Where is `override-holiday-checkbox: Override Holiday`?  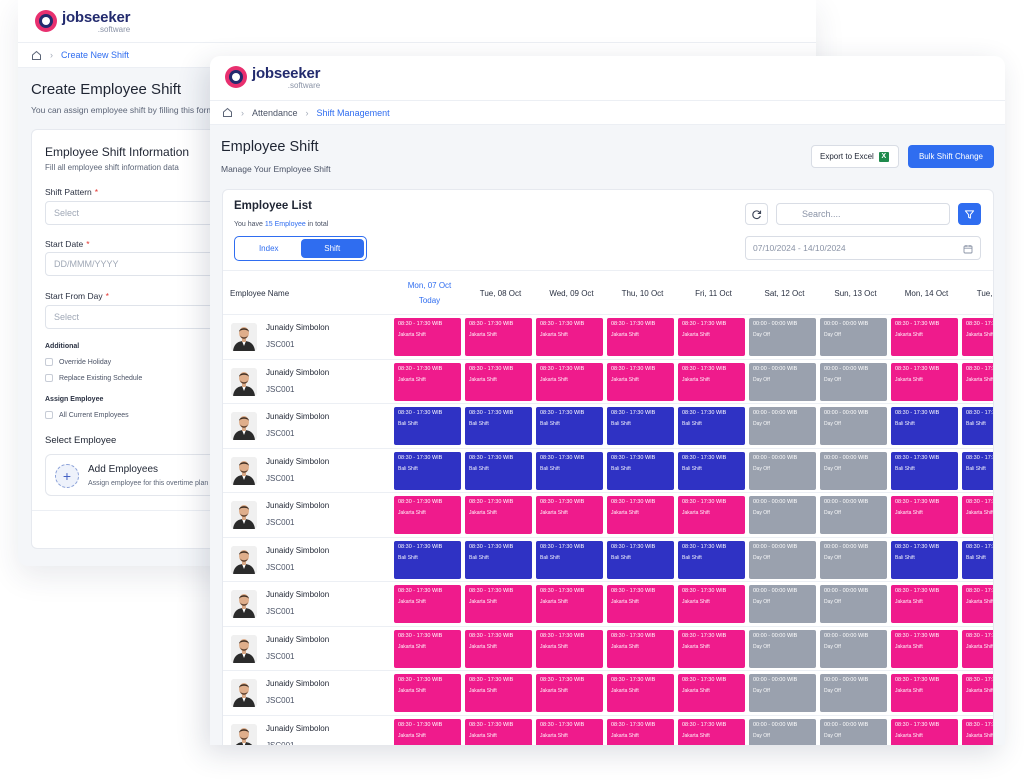 override-holiday-checkbox: Override Holiday is located at coordinates (78, 362).